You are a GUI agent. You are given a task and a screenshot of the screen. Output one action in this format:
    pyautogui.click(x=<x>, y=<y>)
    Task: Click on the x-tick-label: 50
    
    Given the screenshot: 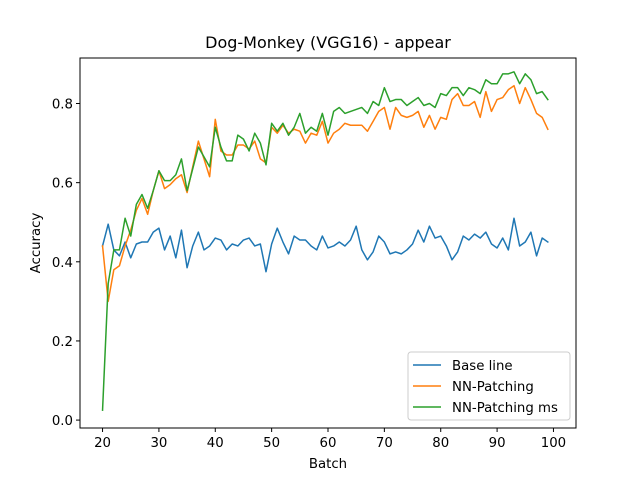 What is the action you would take?
    pyautogui.click(x=271, y=443)
    